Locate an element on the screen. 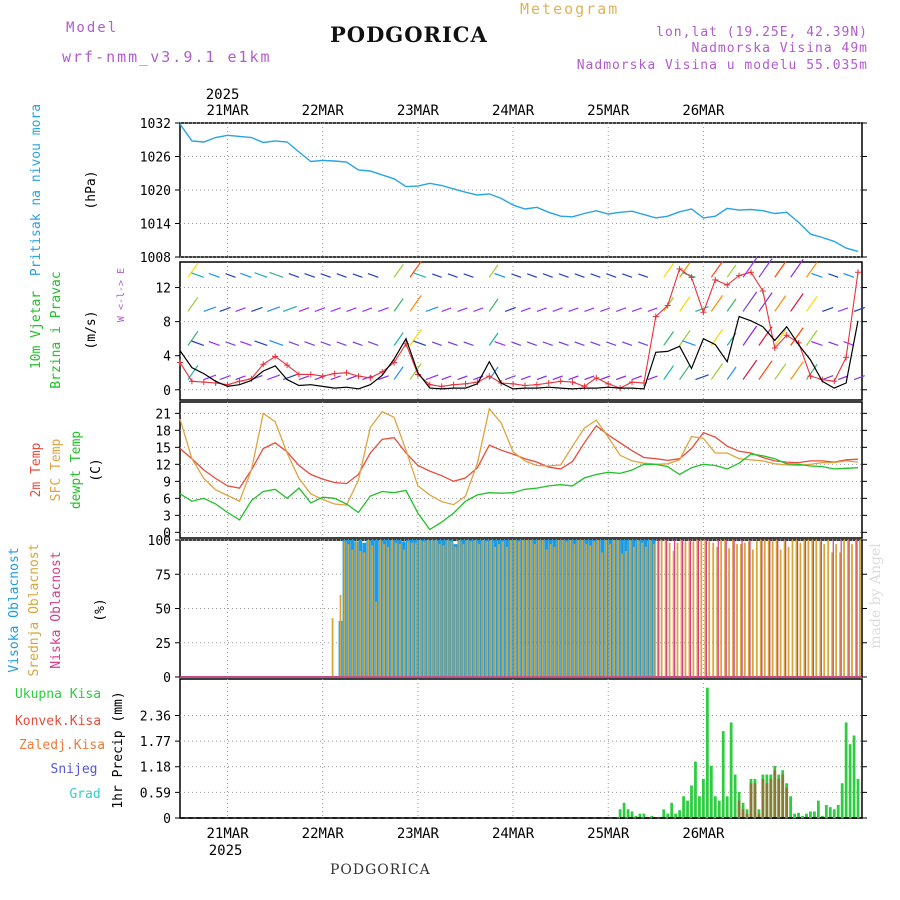 Image resolution: width=900 pixels, height=900 pixels. precip-legend-5: Grad is located at coordinates (84, 794).